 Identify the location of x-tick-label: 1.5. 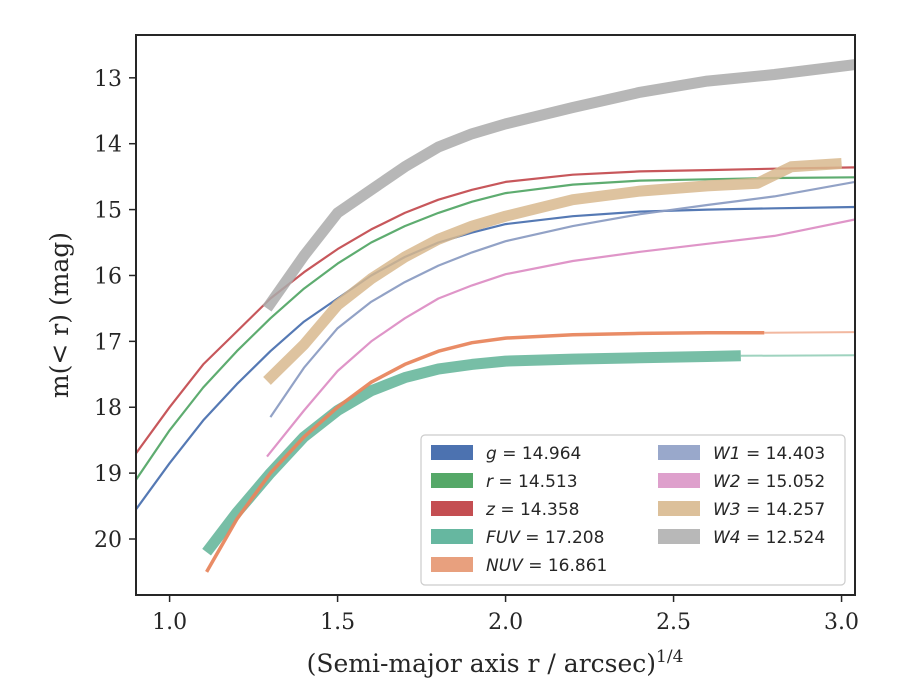
(337, 622).